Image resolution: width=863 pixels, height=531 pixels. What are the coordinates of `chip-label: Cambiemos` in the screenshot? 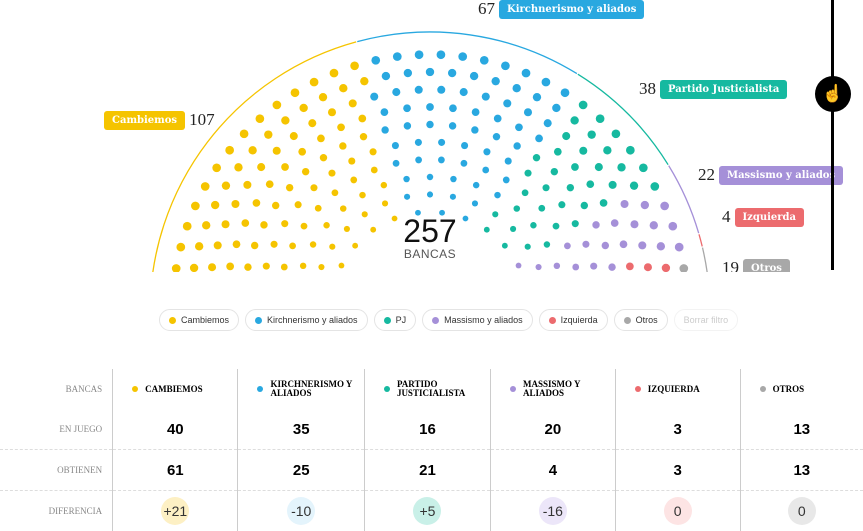 It's located at (205, 320).